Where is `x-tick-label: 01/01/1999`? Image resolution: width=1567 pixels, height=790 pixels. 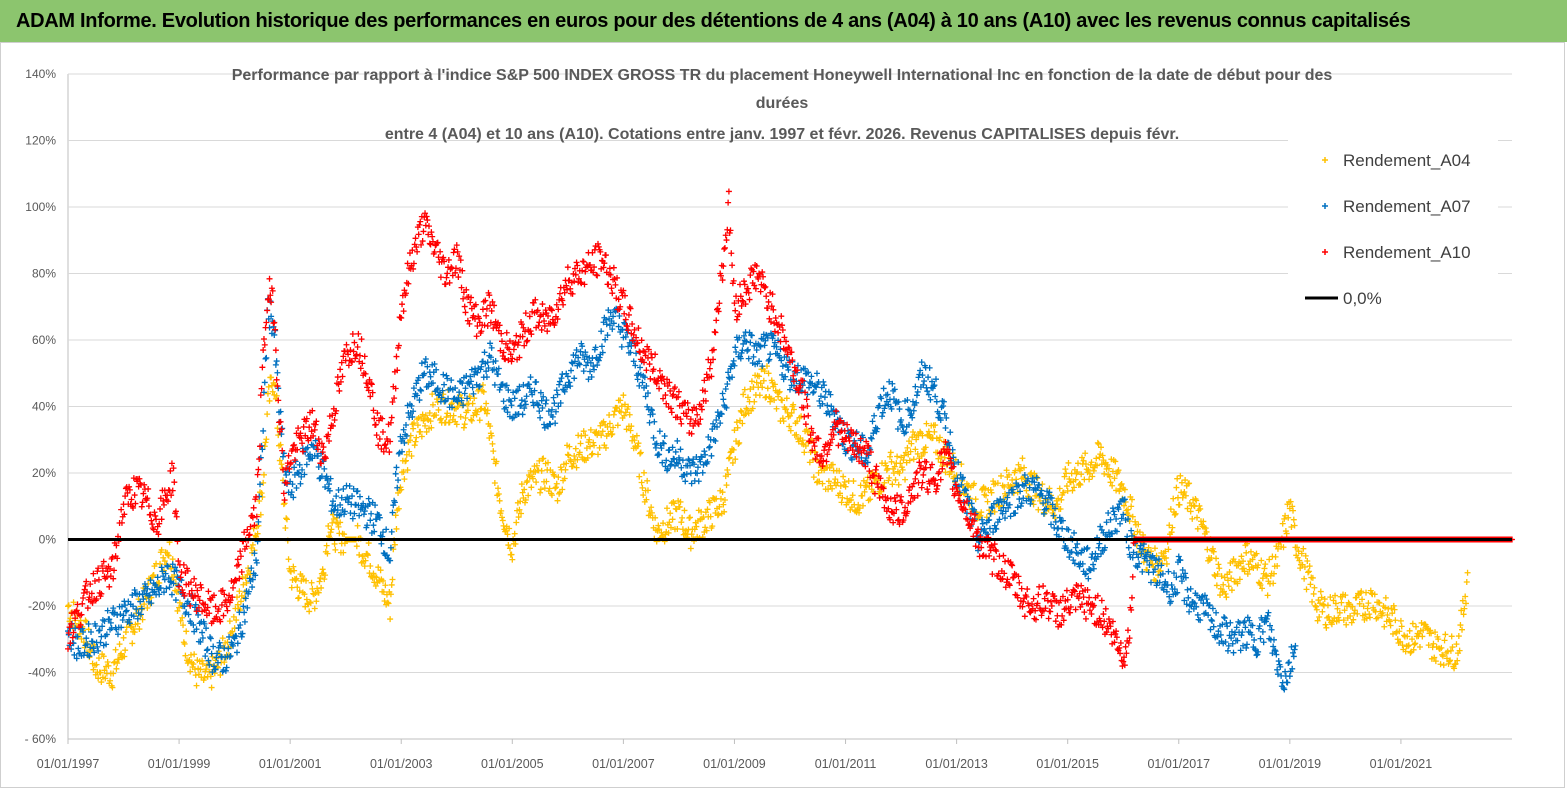 x-tick-label: 01/01/1999 is located at coordinates (179, 764).